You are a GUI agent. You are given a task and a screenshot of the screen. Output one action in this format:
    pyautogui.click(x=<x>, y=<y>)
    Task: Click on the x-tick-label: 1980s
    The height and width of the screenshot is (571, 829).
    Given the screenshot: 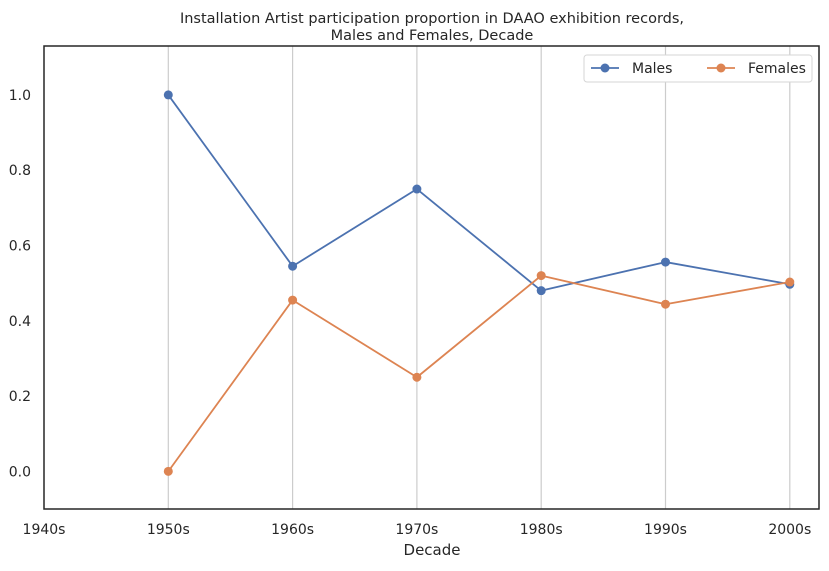 What is the action you would take?
    pyautogui.click(x=541, y=530)
    